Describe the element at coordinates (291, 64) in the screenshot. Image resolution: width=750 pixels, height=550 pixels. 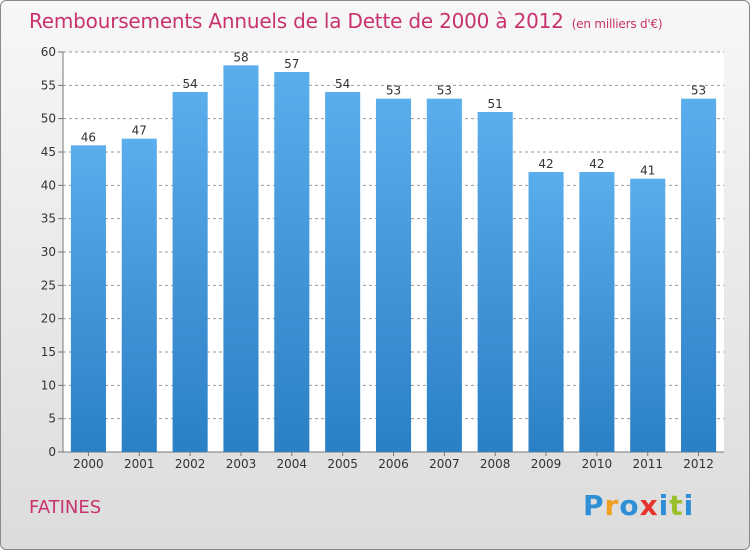
I see `data-label: 57` at that location.